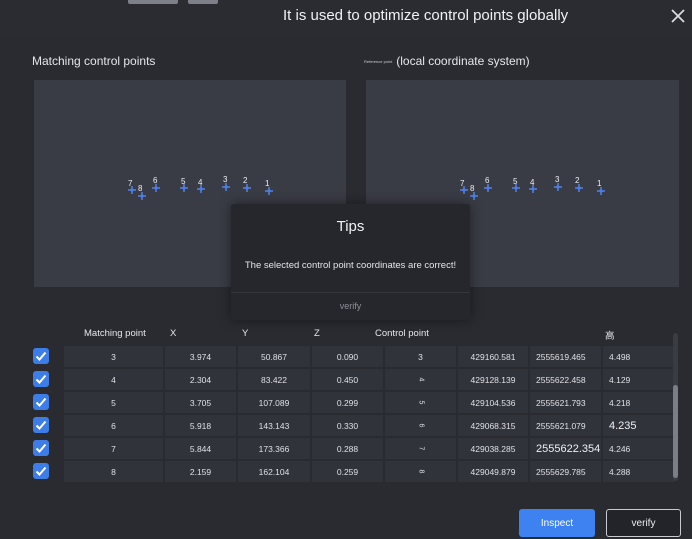 This screenshot has height=539, width=692. What do you see at coordinates (561, 425) in the screenshot?
I see `cell-cy-value: 2555621.079` at bounding box center [561, 425].